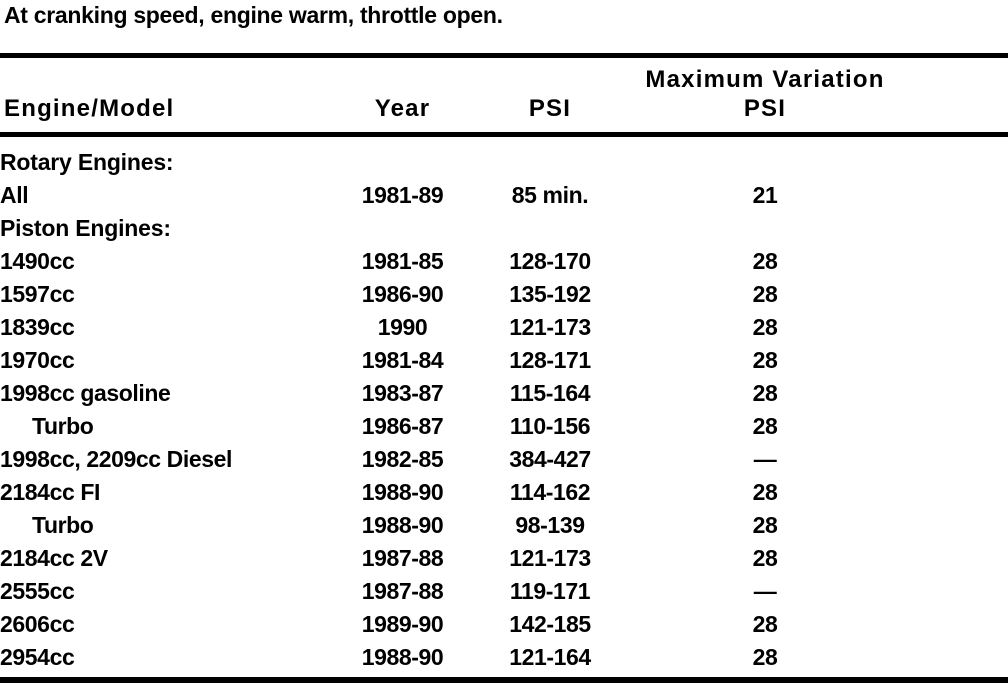 The width and height of the screenshot is (1008, 690). I want to click on table-row: 1597cc 1986-90 135-192 28, so click(504, 294).